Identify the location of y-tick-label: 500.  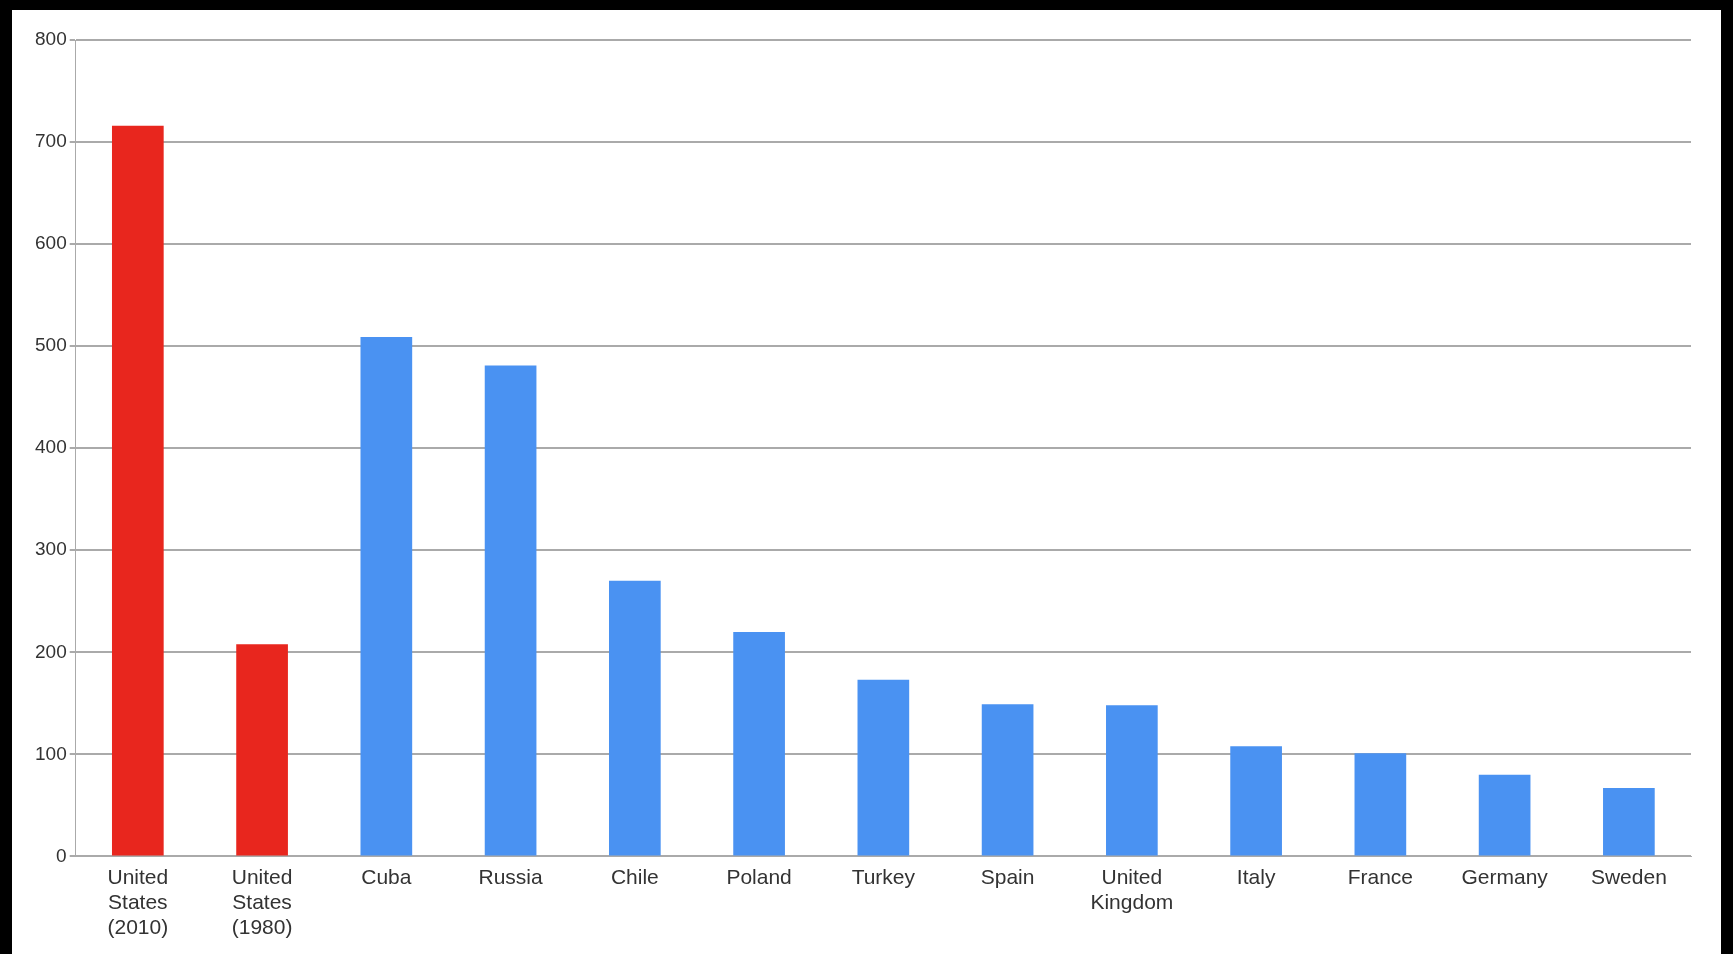
(51, 345).